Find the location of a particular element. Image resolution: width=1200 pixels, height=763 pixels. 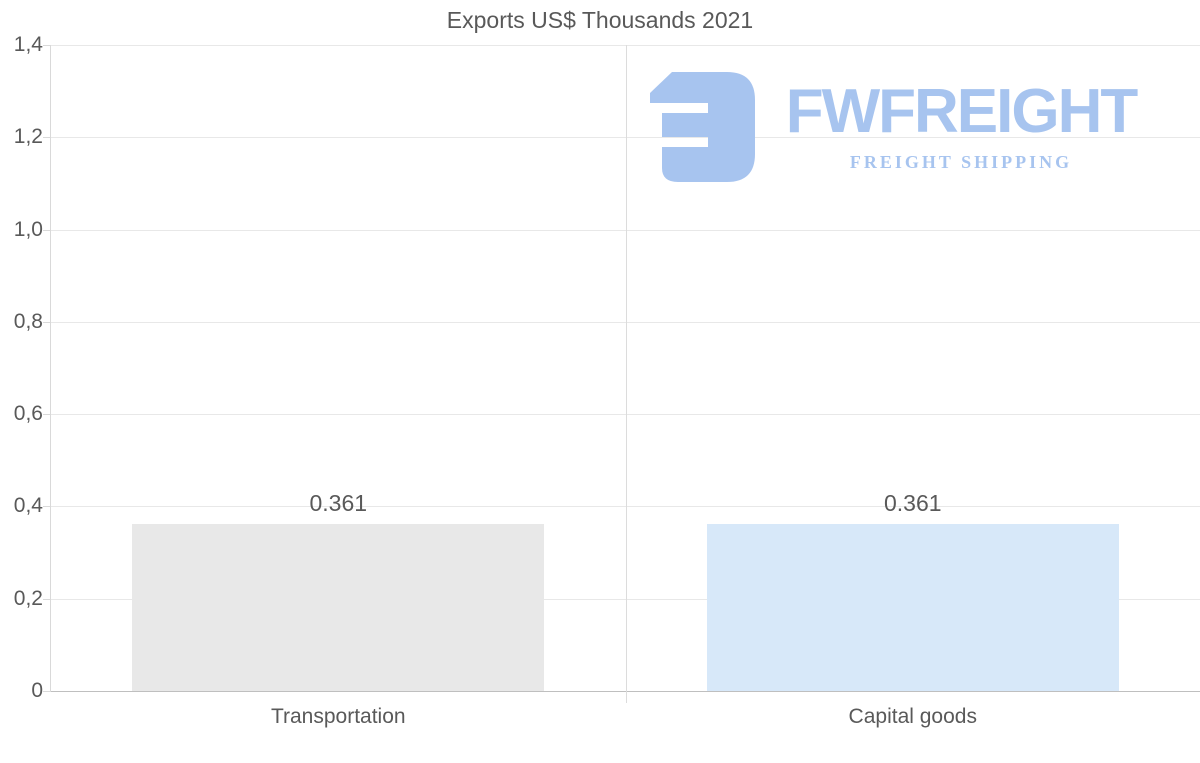

y-tick-label: 0 is located at coordinates (37, 690).